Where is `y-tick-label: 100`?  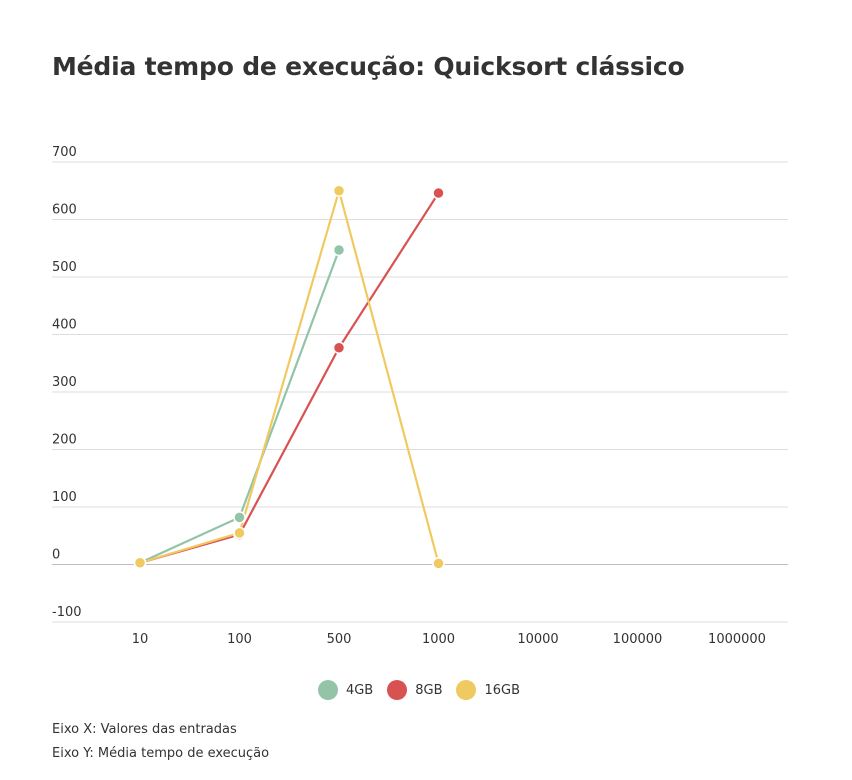
y-tick-label: 100 is located at coordinates (64, 497).